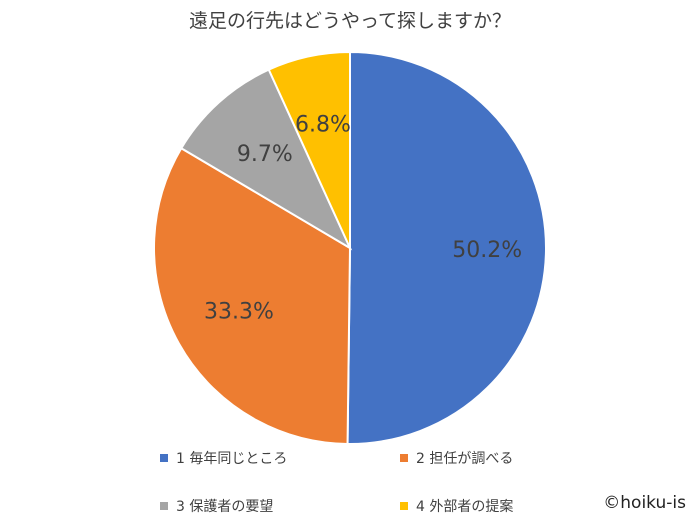  I want to click on slice-label-4: 6.8%, so click(323, 124).